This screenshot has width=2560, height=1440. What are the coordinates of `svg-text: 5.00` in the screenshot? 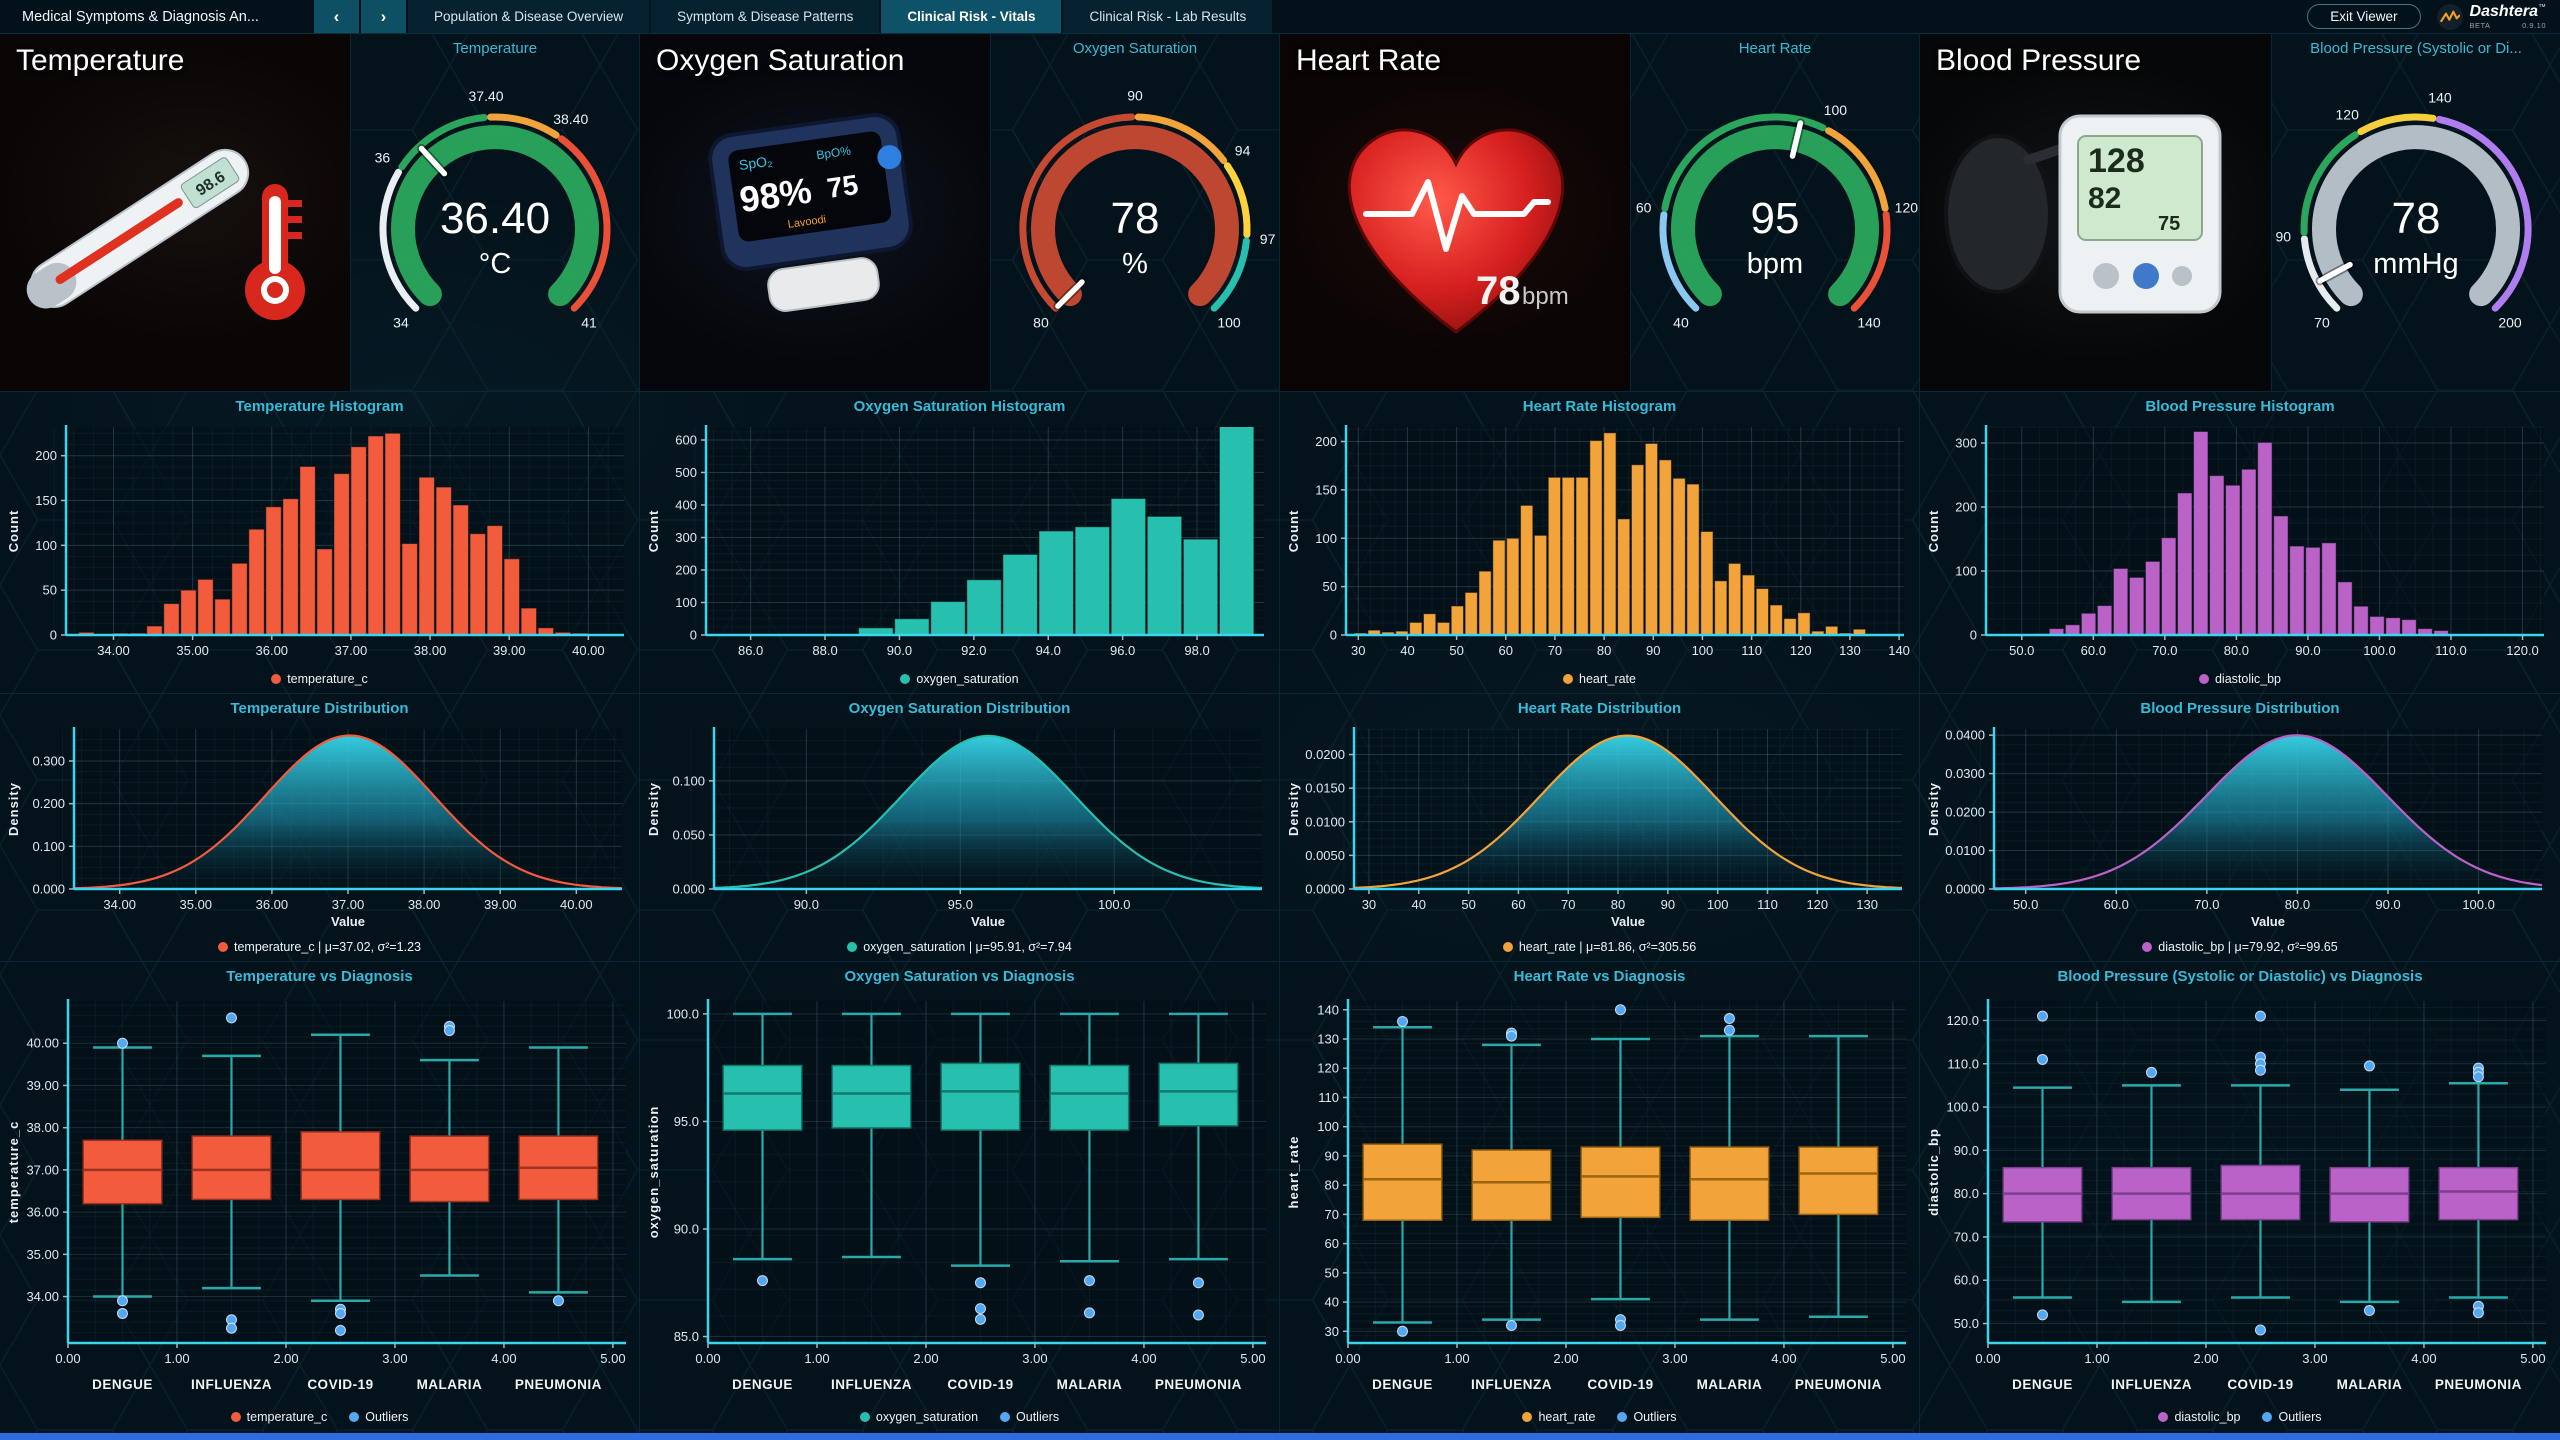 It's located at (612, 1358).